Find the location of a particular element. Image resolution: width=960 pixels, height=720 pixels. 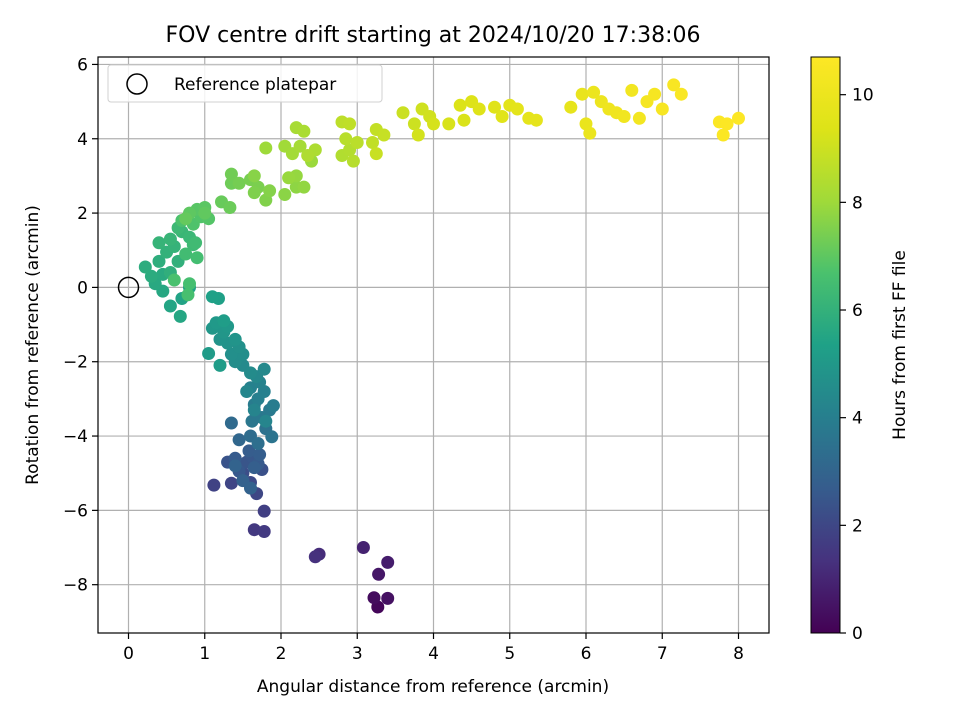

y-tick-label: 2 is located at coordinates (82, 214).